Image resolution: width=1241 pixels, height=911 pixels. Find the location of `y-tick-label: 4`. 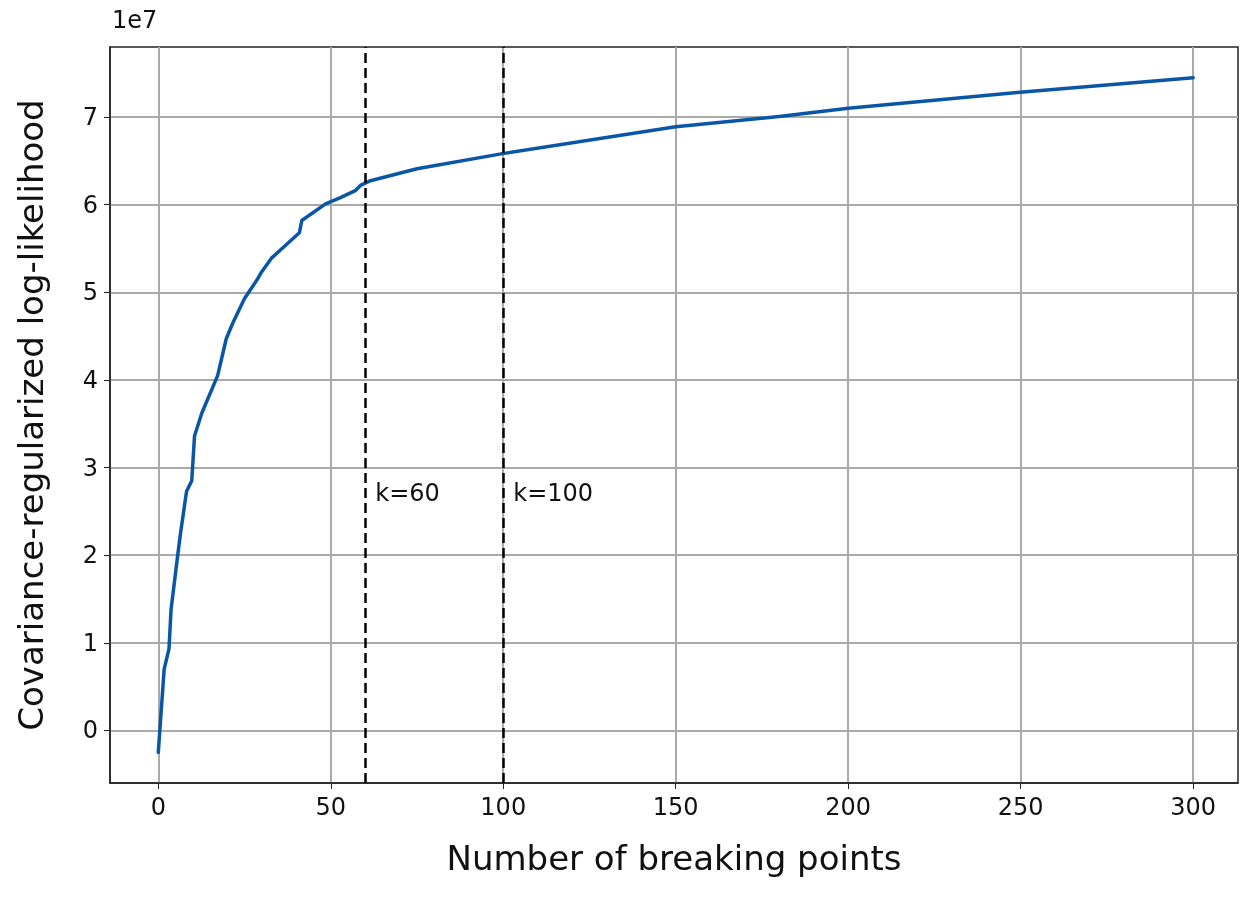

y-tick-label: 4 is located at coordinates (90, 379).